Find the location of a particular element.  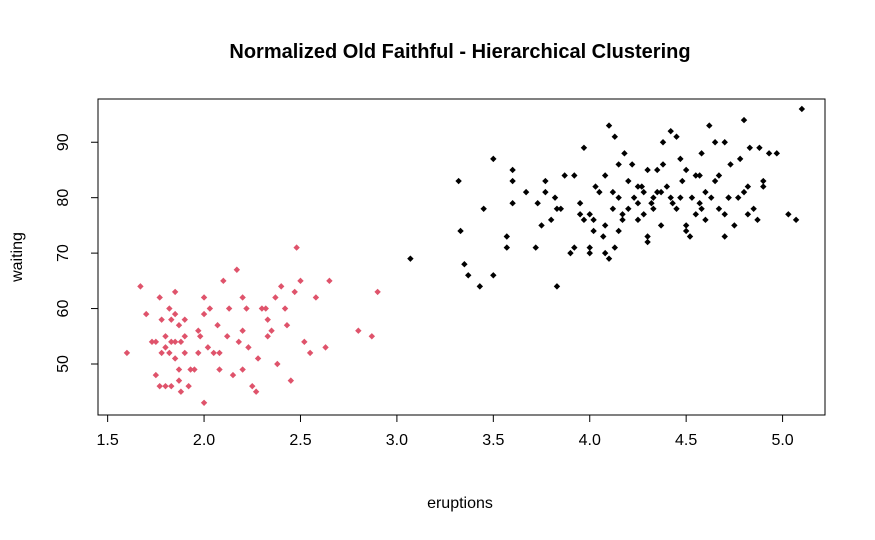

x-tick-label: 4.5 is located at coordinates (686, 440).